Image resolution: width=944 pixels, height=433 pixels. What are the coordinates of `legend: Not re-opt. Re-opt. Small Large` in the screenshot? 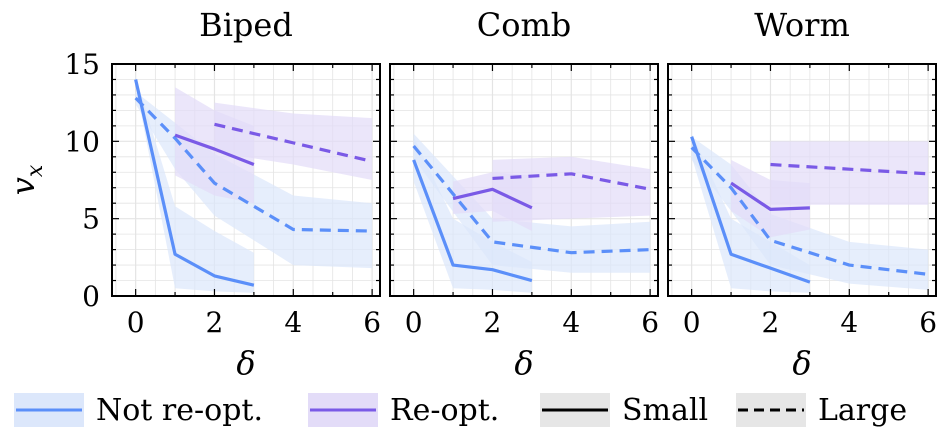 It's located at (460, 410).